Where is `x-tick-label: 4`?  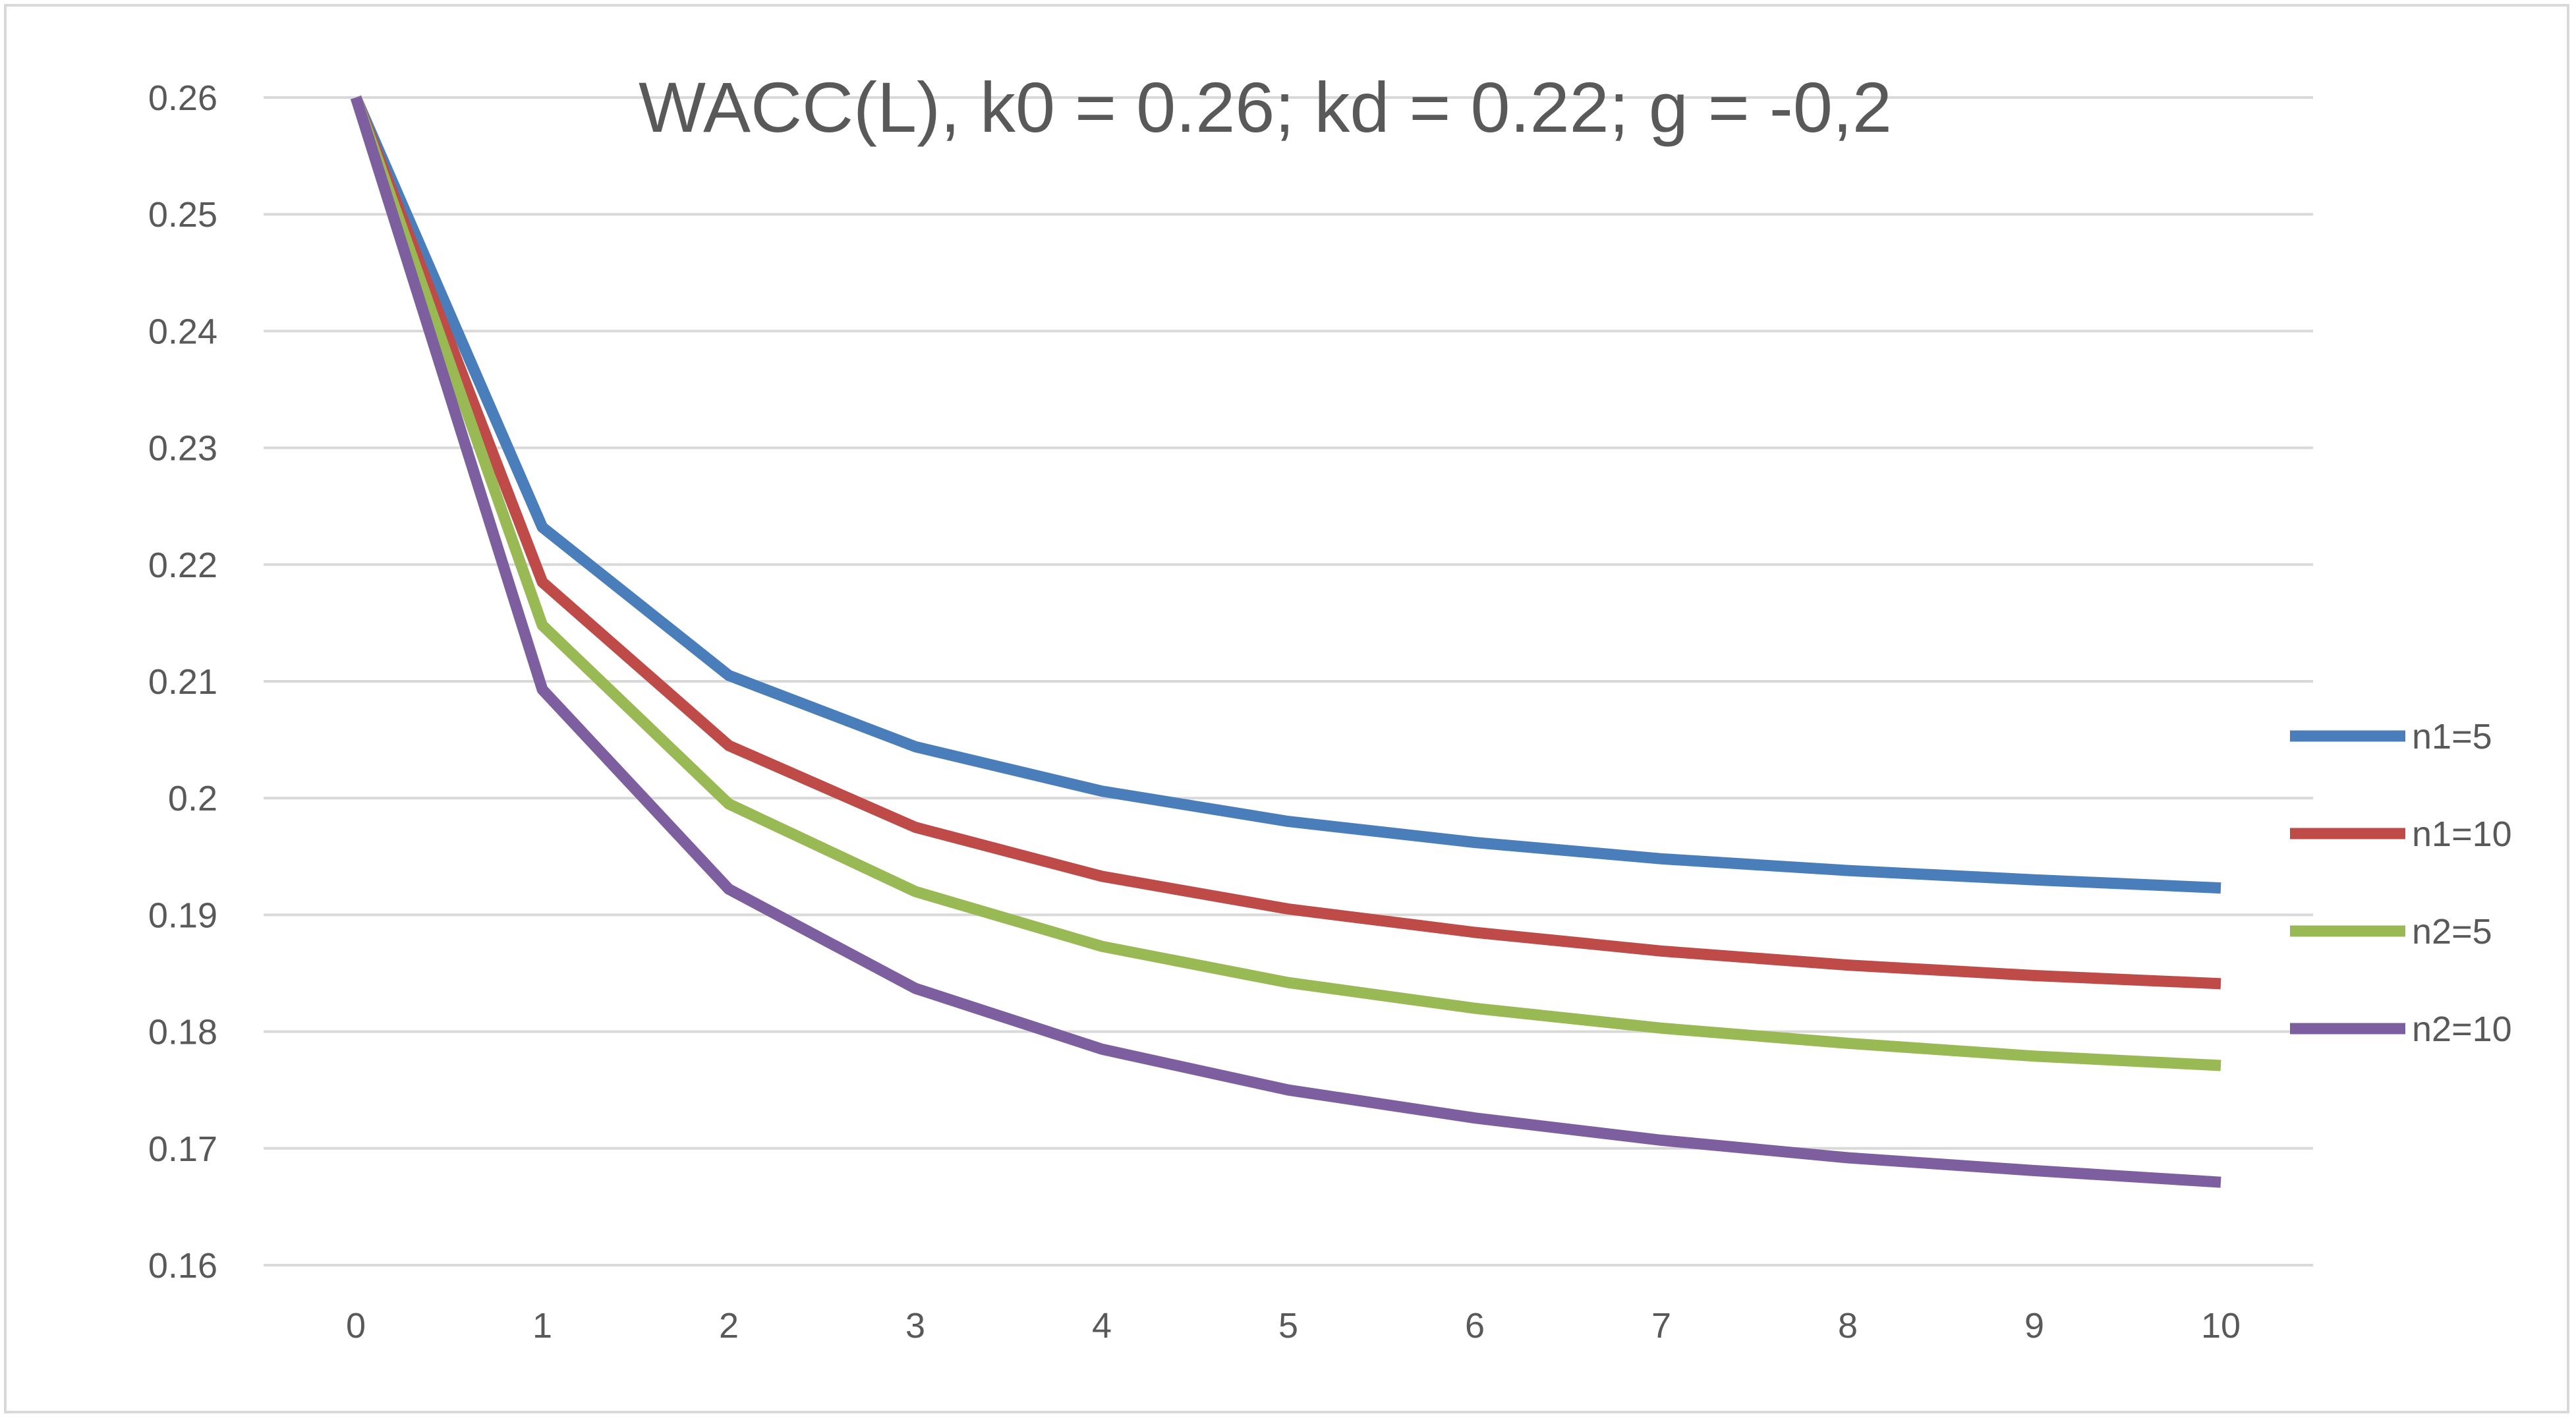
x-tick-label: 4 is located at coordinates (1102, 1326).